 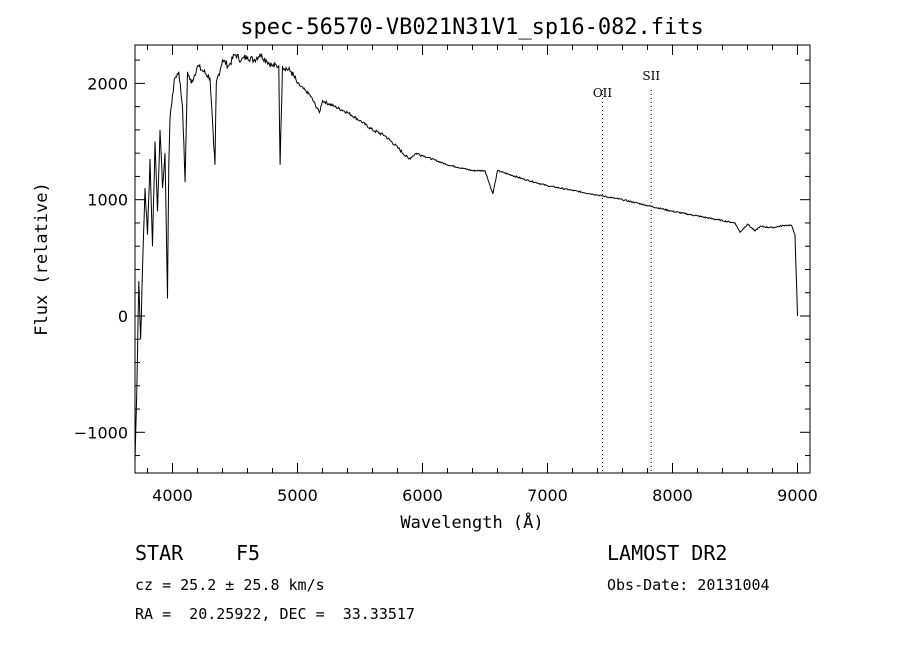 What do you see at coordinates (101, 432) in the screenshot?
I see `y-tick-label: −1000` at bounding box center [101, 432].